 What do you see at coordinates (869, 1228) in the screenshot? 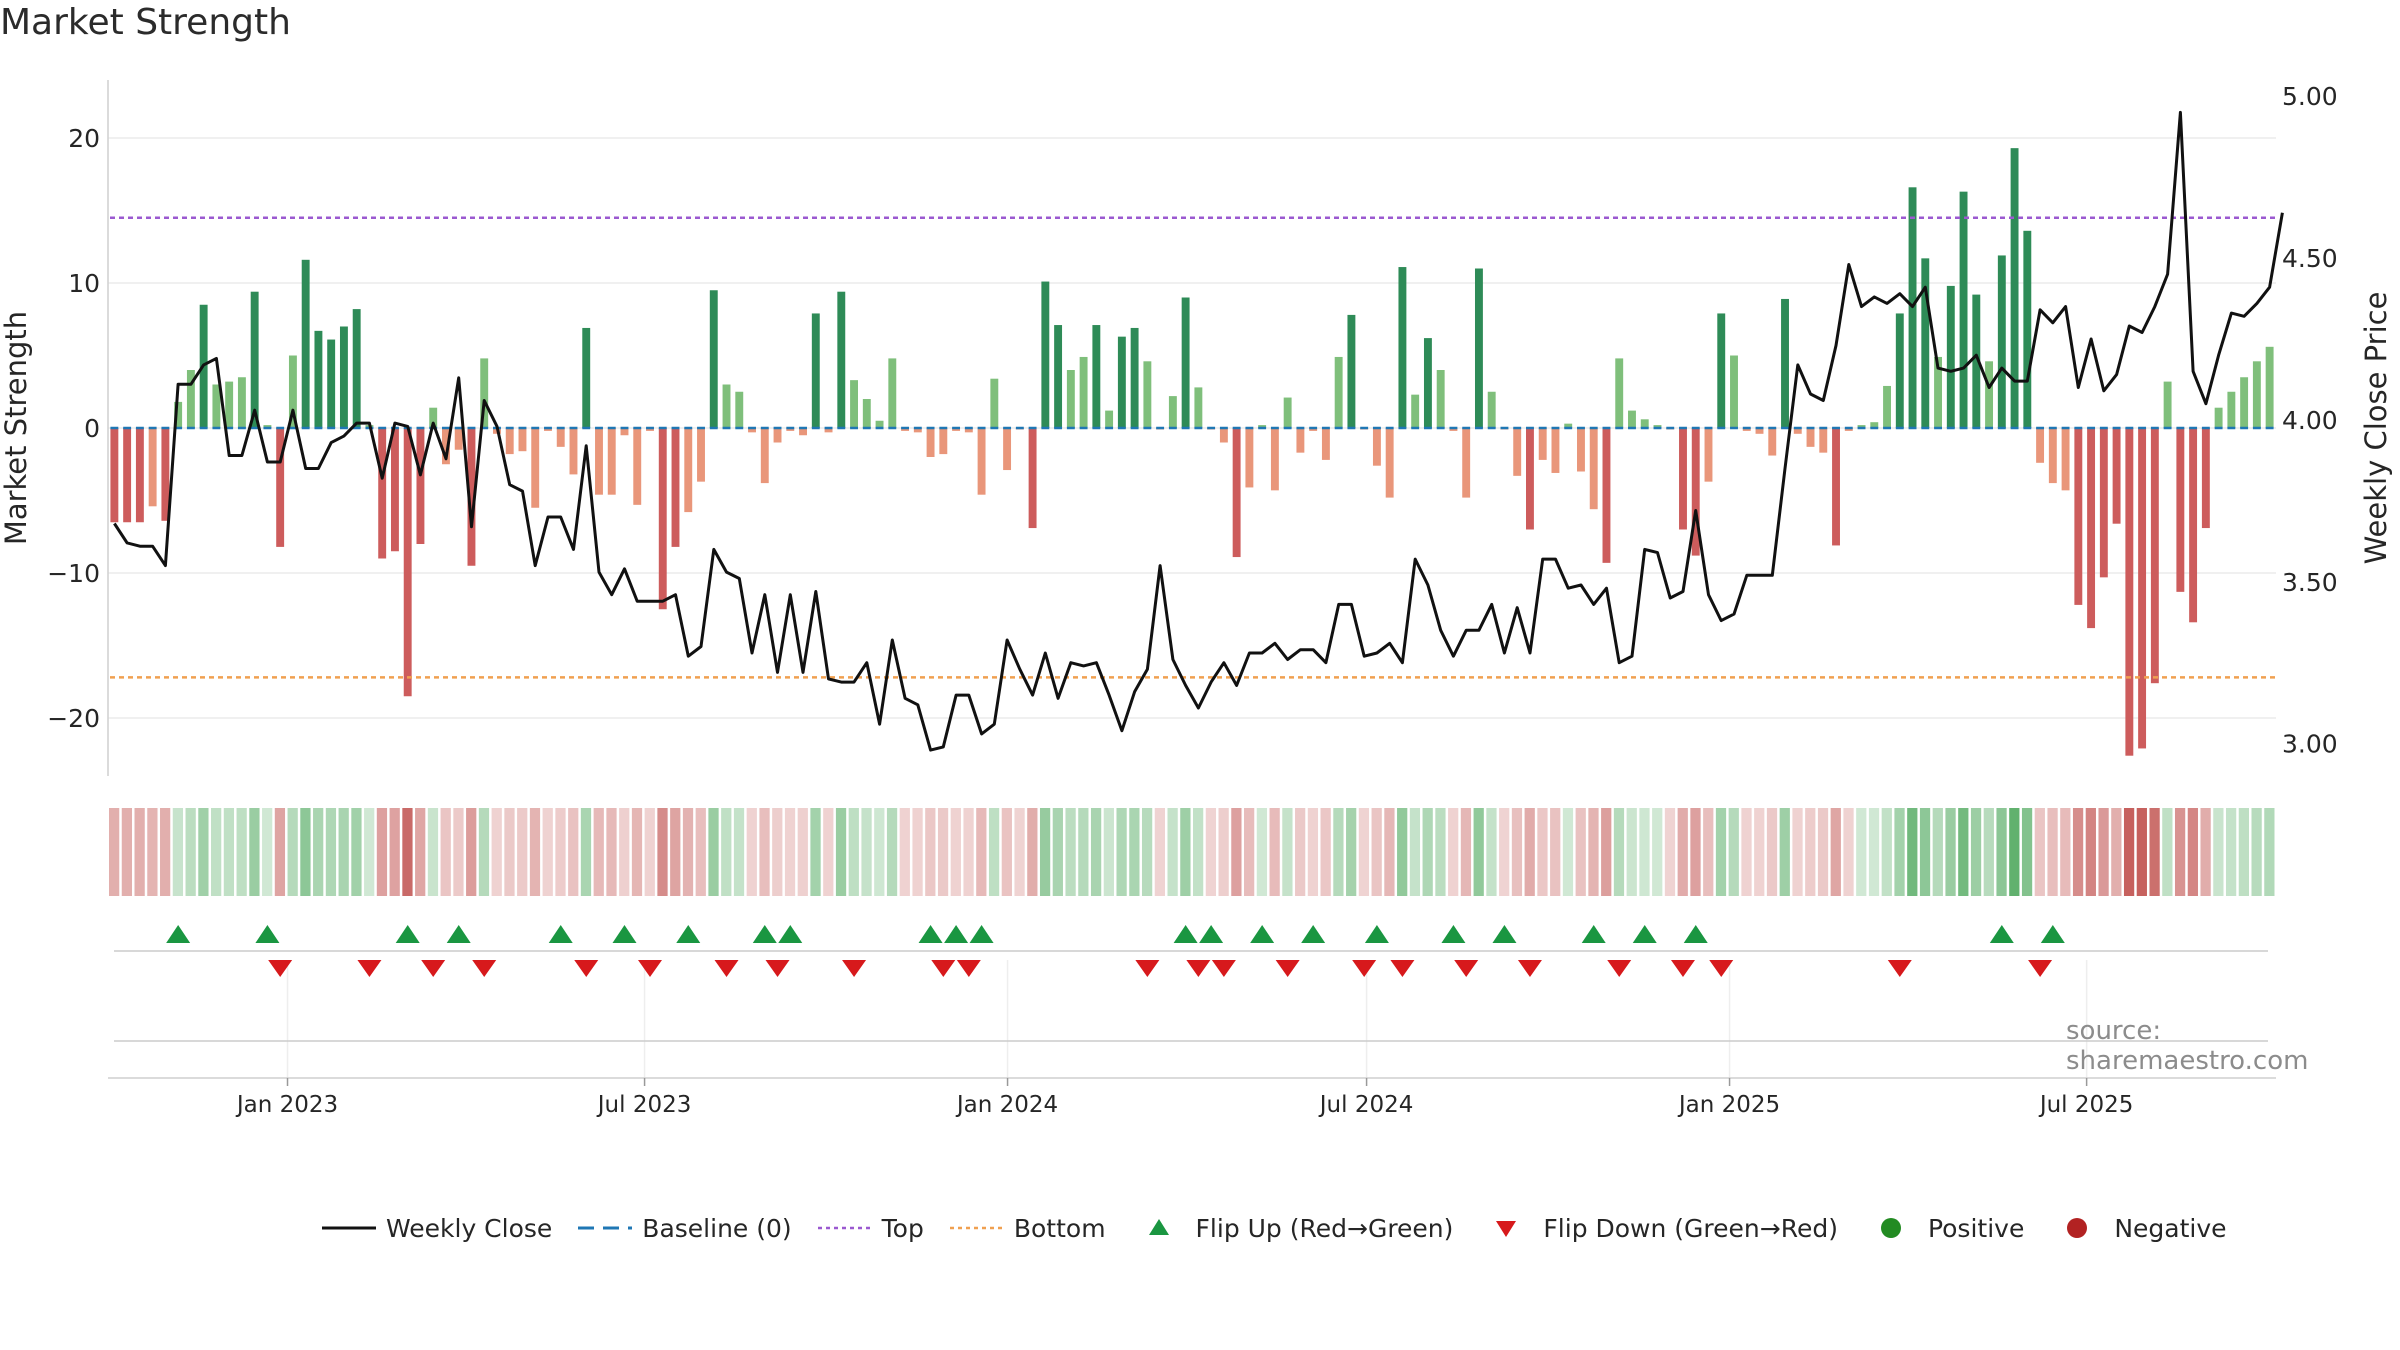
I see `legend-item-top: Top` at bounding box center [869, 1228].